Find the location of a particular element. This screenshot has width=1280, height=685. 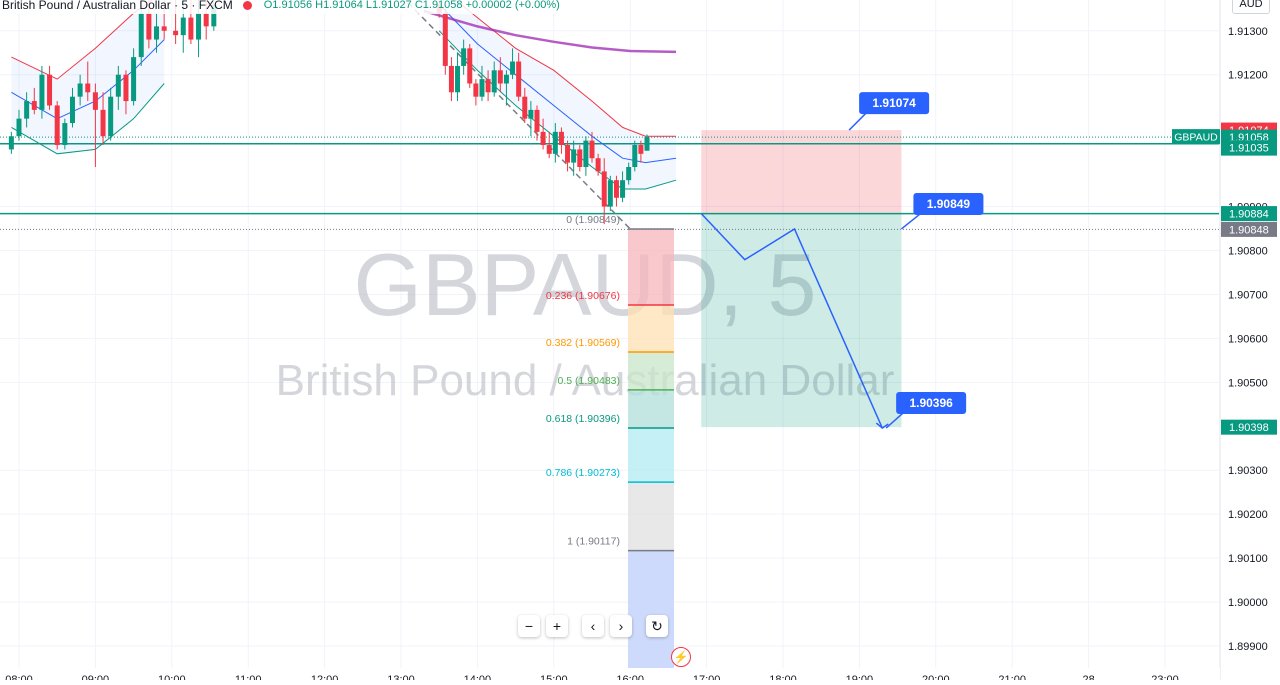

price-badge-label: 1.90398 is located at coordinates (1249, 428).